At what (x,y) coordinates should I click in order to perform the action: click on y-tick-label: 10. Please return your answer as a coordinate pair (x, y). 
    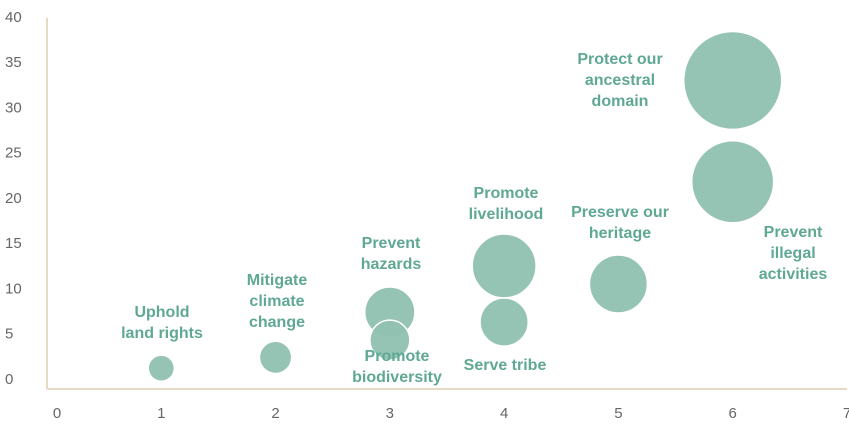
    Looking at the image, I should click on (13, 288).